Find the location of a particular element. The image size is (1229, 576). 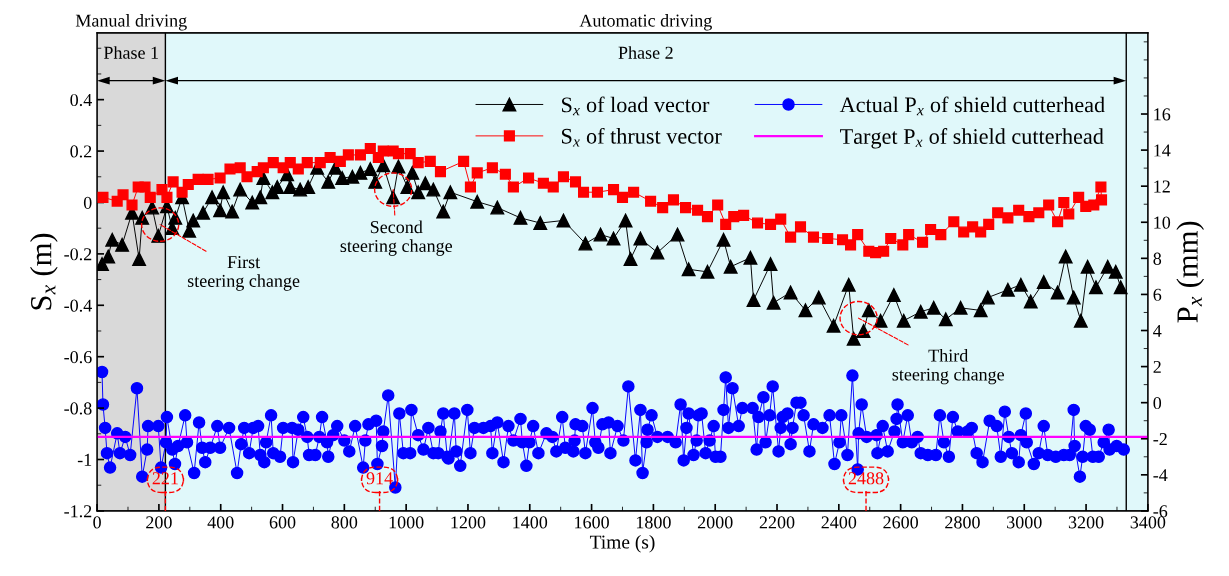

x-tick-label: 200 is located at coordinates (159, 522).